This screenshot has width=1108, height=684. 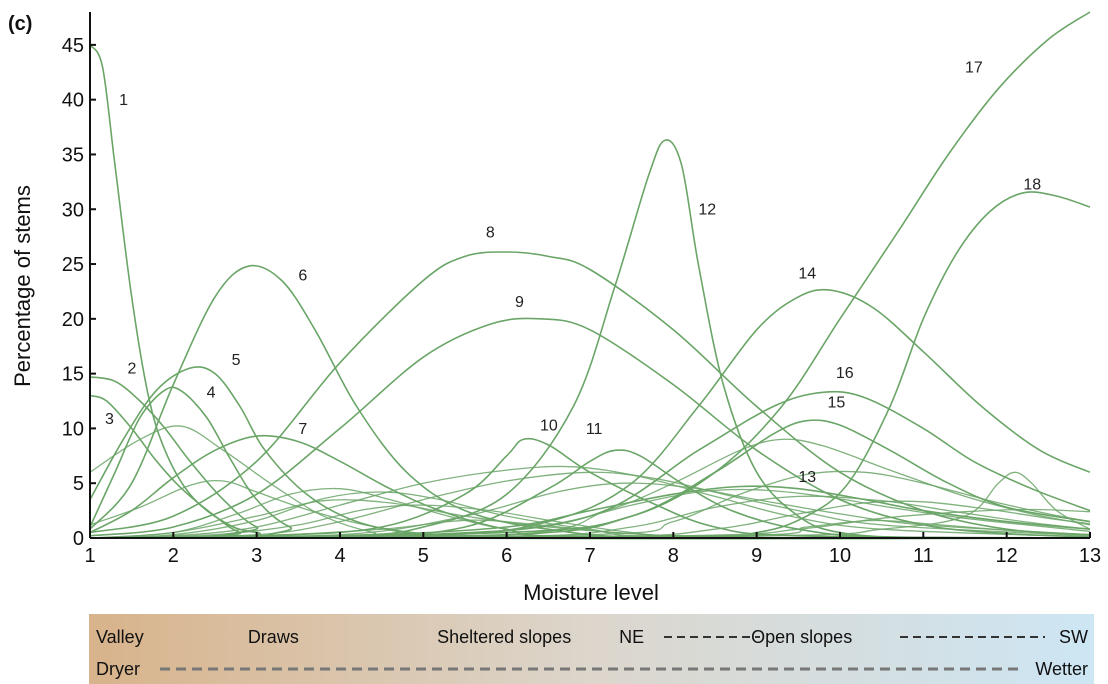 What do you see at coordinates (837, 403) in the screenshot?
I see `series-label-15: 15` at bounding box center [837, 403].